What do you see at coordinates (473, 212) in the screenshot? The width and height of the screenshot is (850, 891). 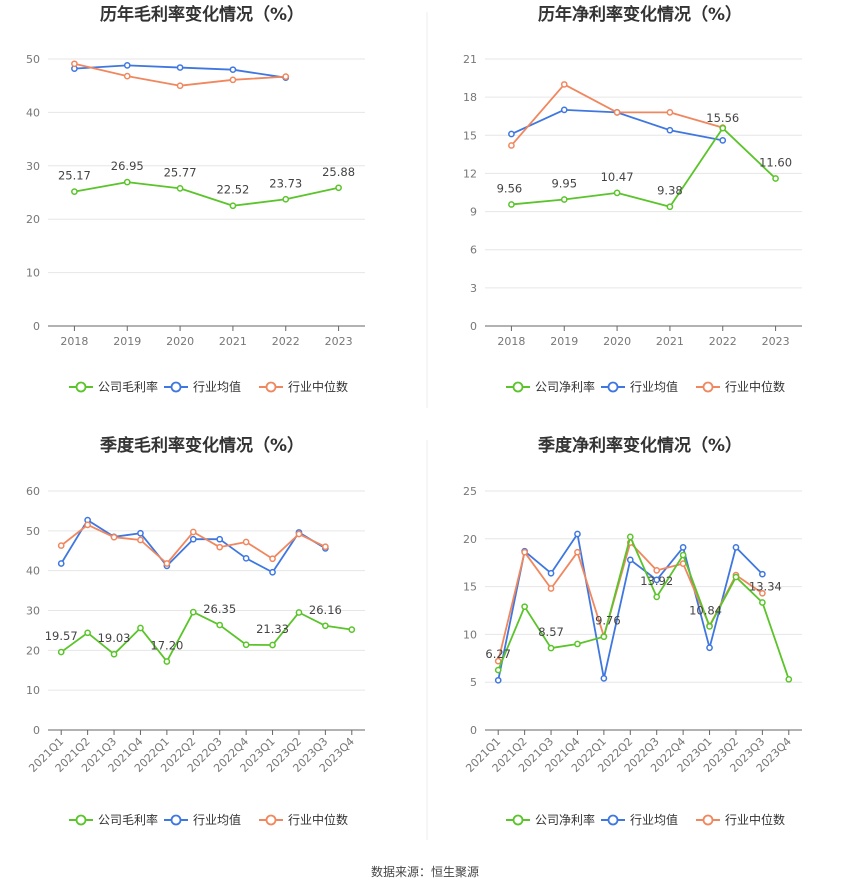 I see `y-tick-label: 9` at bounding box center [473, 212].